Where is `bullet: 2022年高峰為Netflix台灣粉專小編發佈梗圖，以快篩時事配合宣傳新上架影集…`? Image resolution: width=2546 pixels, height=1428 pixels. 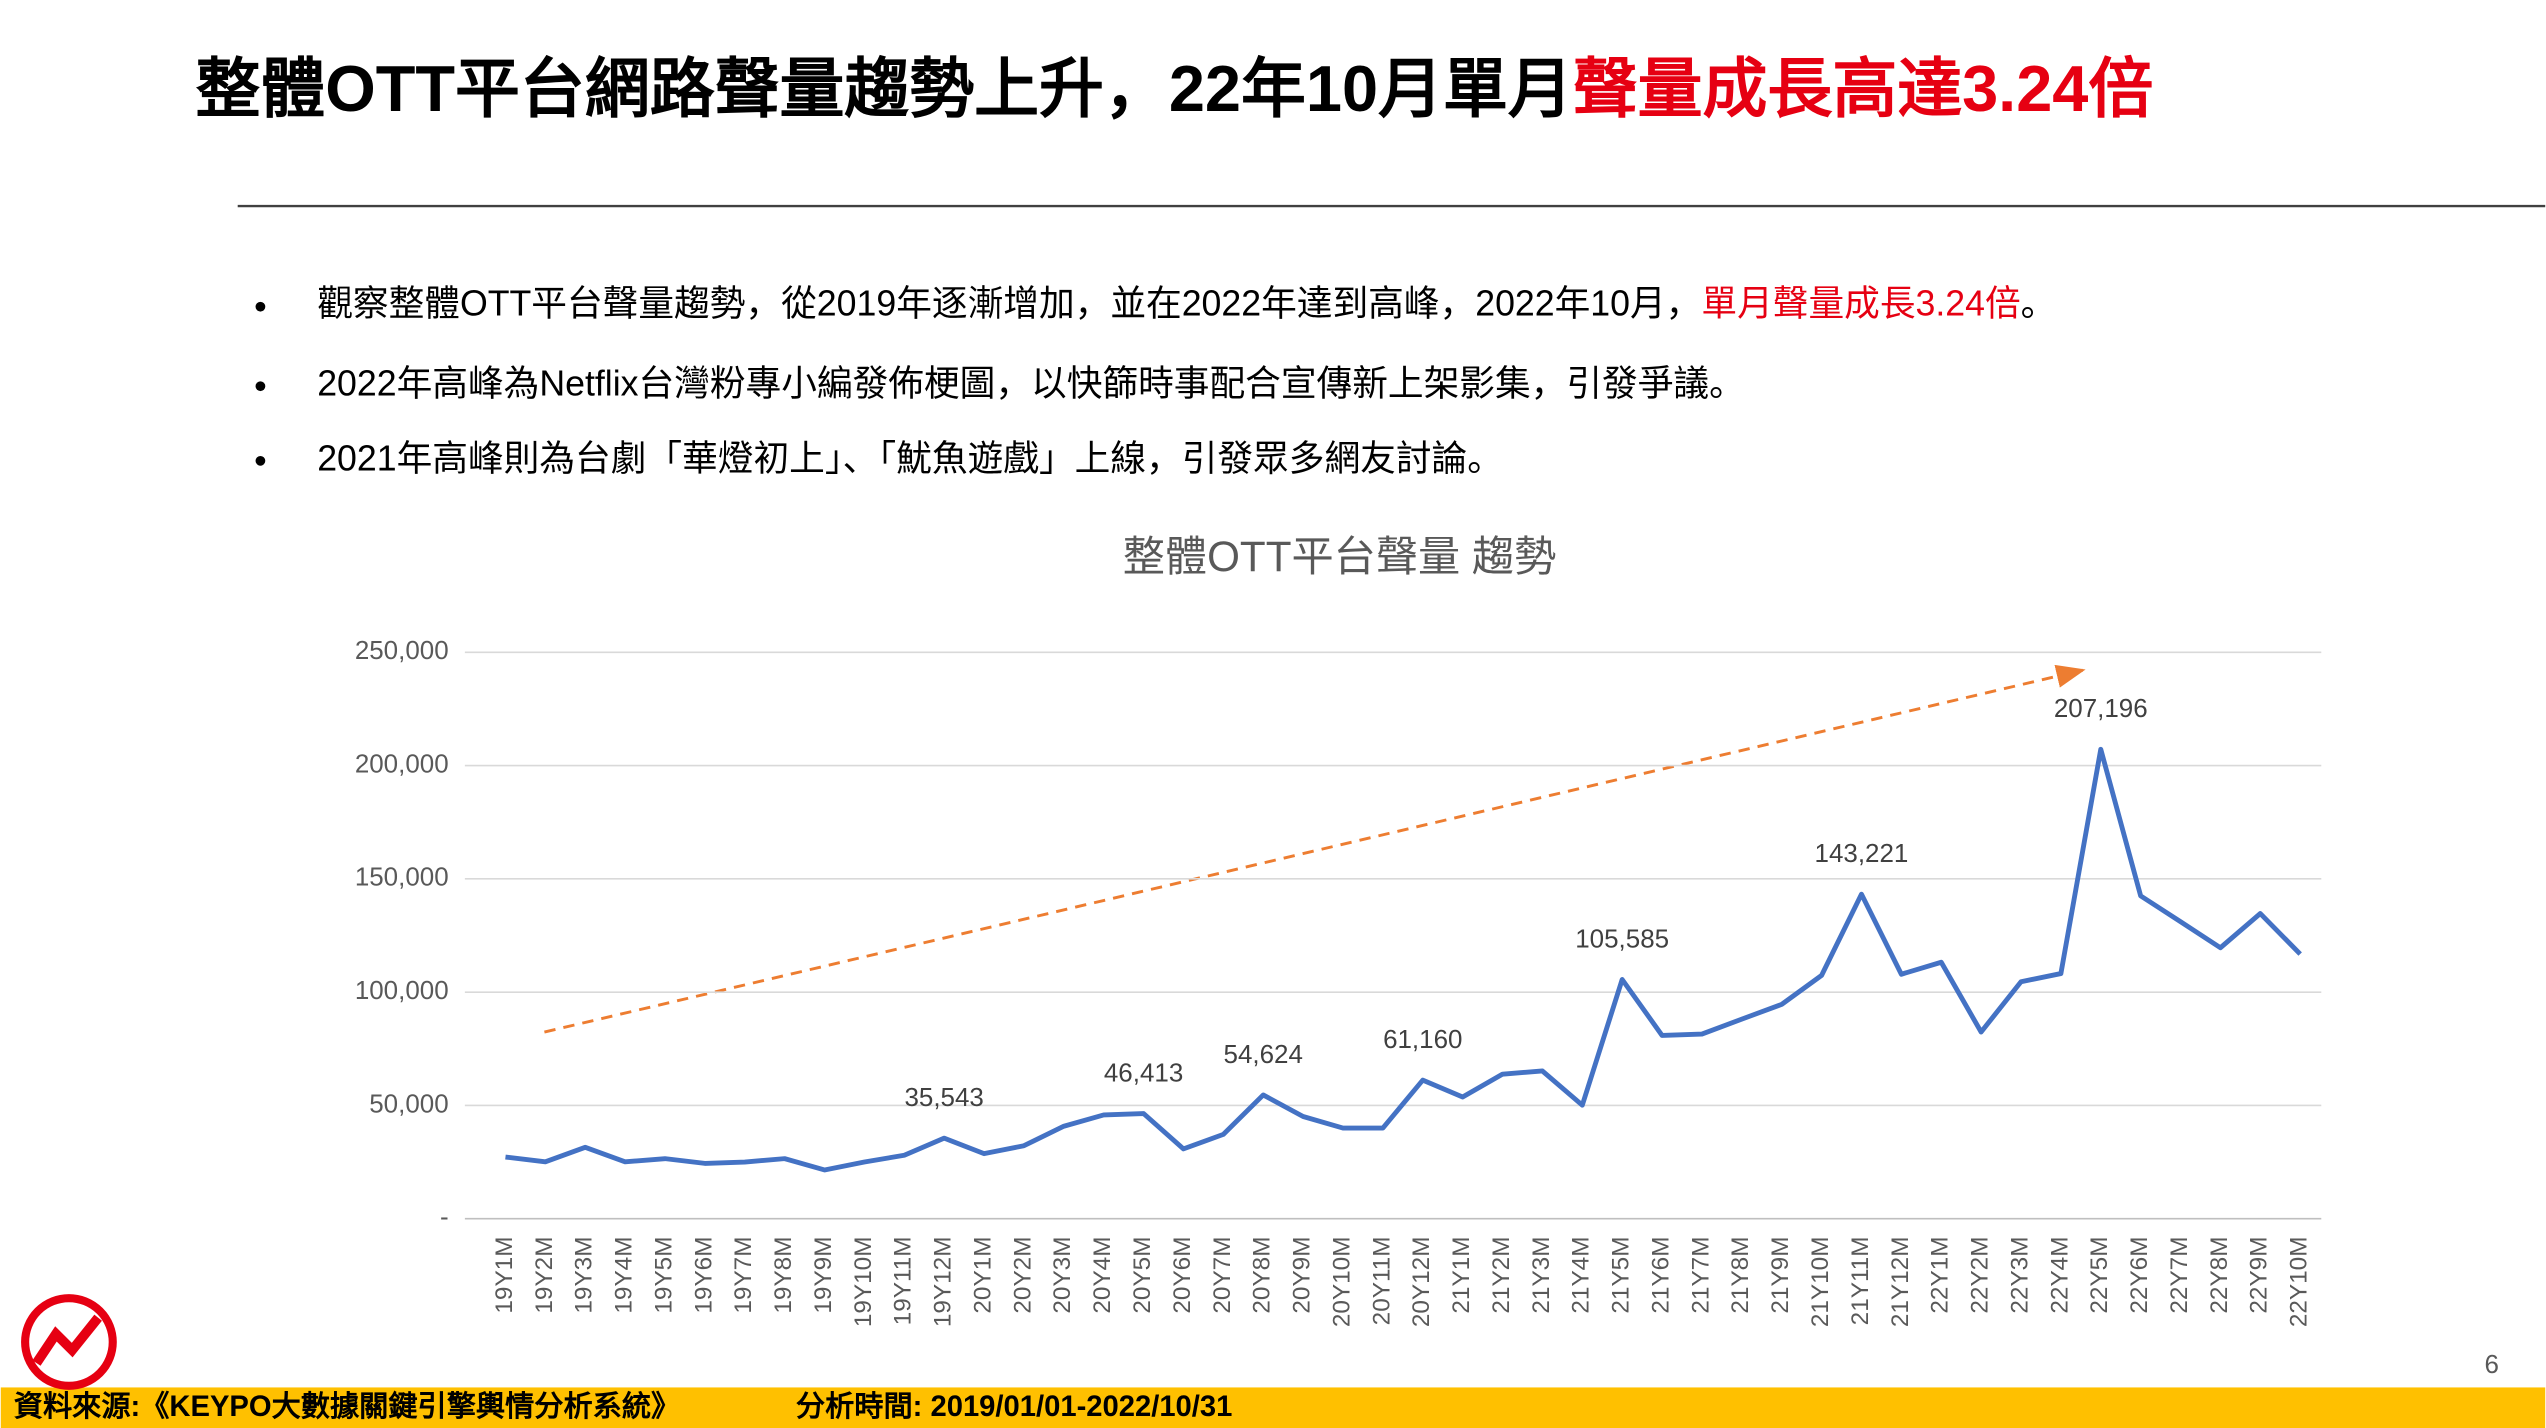
bullet: 2022年高峰為Netflix台灣粉專小編發佈梗圖，以快篩時事配合宣傳新上架影集… is located at coordinates (1031, 384).